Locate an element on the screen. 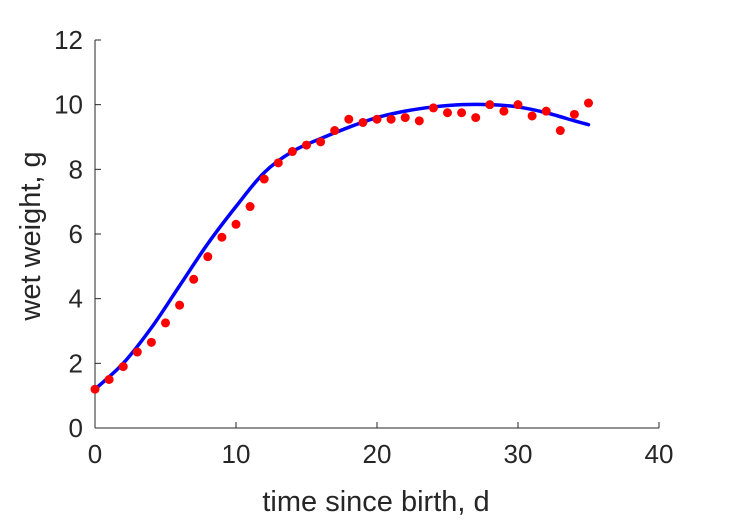 The height and width of the screenshot is (521, 729). y-tick-label: 8 is located at coordinates (76, 169).